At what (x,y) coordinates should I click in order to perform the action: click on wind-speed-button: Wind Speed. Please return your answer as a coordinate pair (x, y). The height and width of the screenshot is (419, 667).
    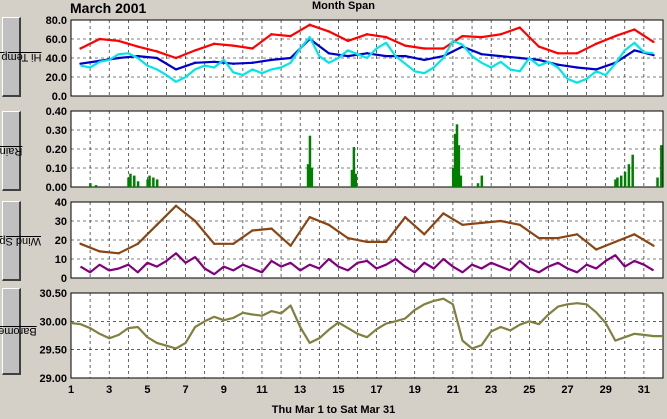
    Looking at the image, I should click on (20, 241).